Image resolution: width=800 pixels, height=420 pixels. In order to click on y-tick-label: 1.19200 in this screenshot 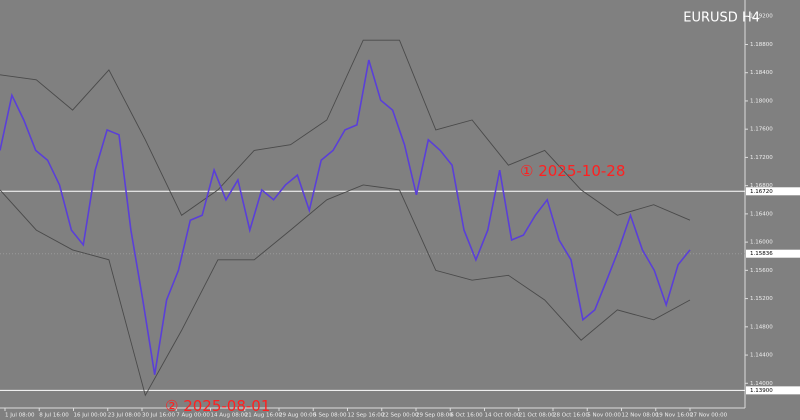, I will do `click(761, 17)`.